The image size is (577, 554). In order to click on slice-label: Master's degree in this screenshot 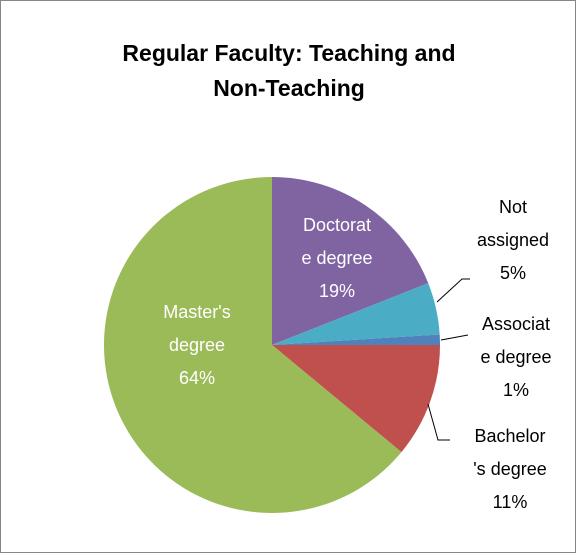, I will do `click(196, 328)`.